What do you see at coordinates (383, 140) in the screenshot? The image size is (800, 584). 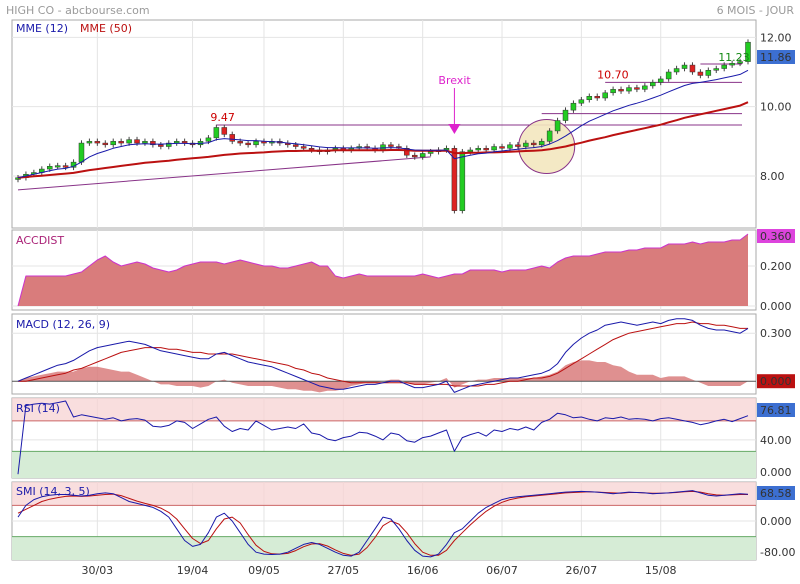 I see `price-mme50-line` at bounding box center [383, 140].